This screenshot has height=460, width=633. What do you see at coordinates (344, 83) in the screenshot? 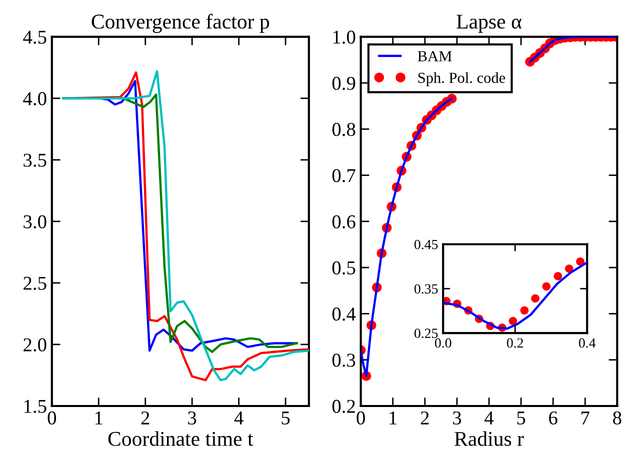
I see `y-tick-label: 0.9` at bounding box center [344, 83].